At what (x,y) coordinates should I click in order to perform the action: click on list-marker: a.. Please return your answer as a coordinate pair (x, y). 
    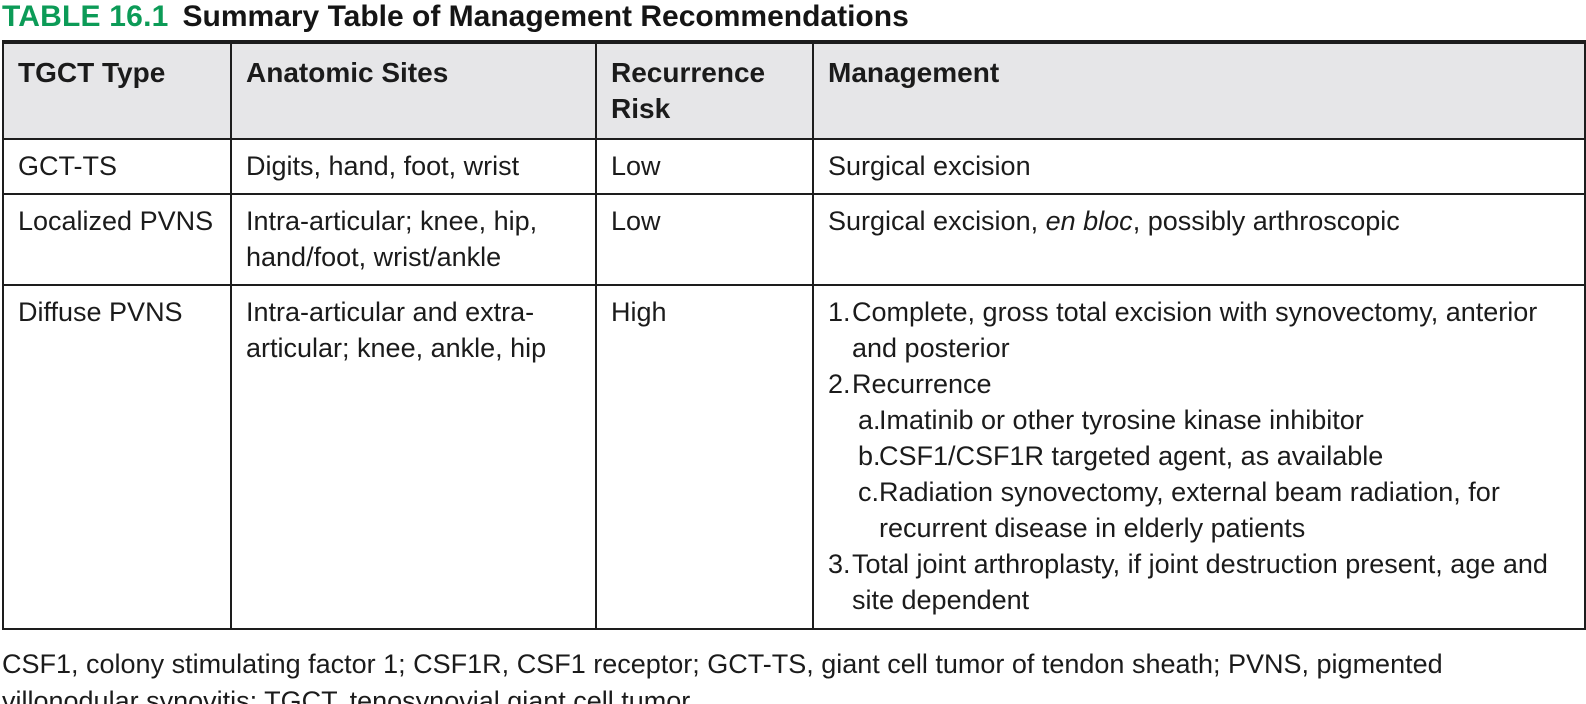
    Looking at the image, I should click on (869, 420).